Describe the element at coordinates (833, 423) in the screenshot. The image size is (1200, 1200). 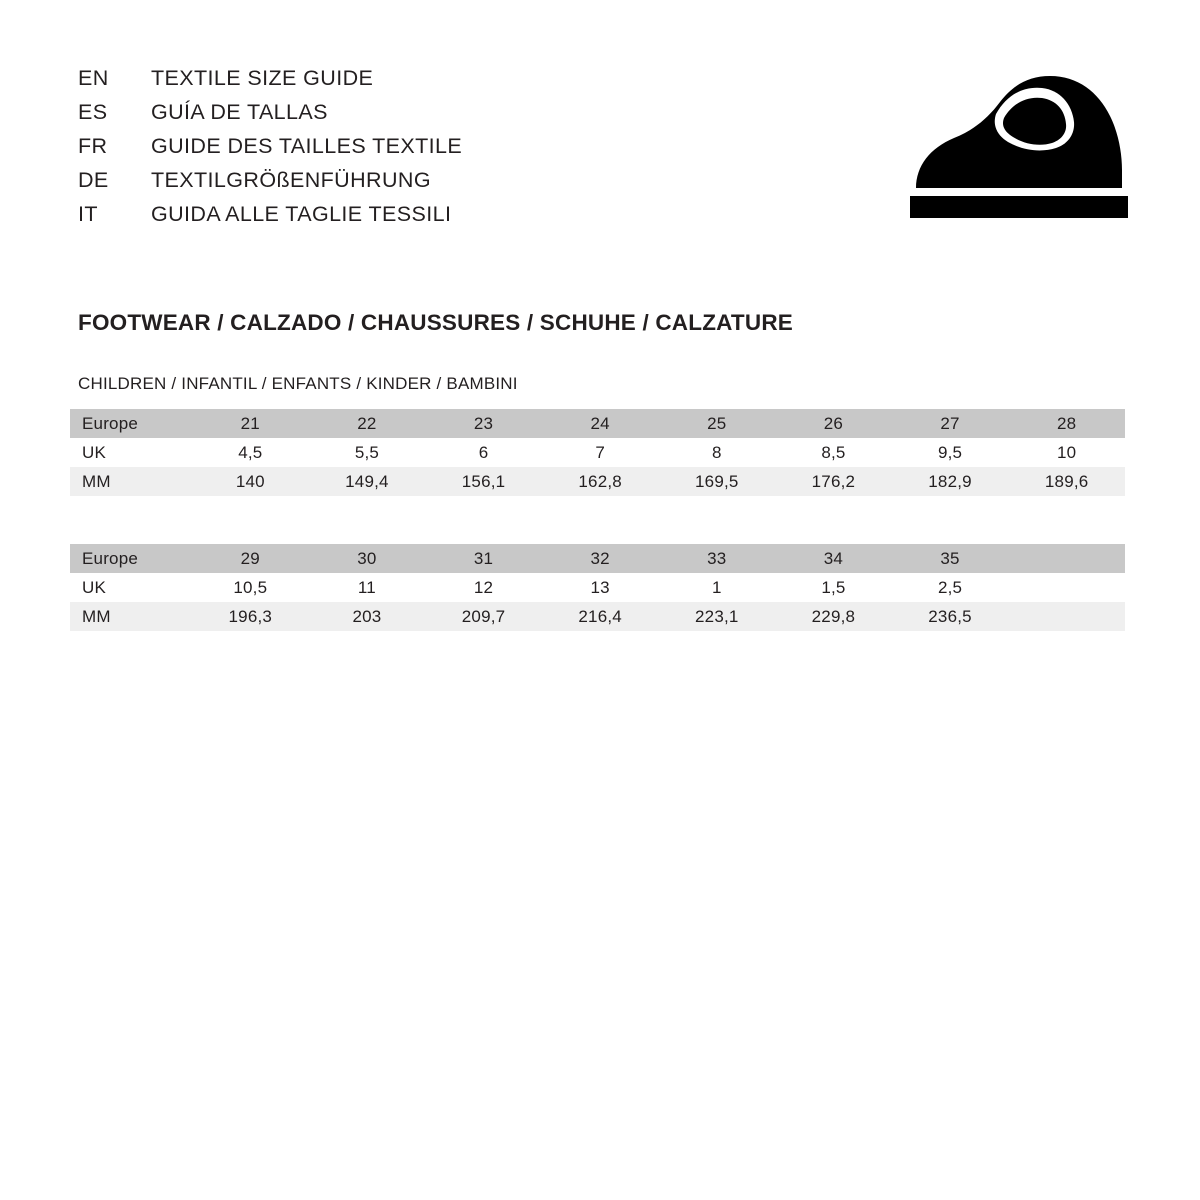
I see `table-cell: 26` at that location.